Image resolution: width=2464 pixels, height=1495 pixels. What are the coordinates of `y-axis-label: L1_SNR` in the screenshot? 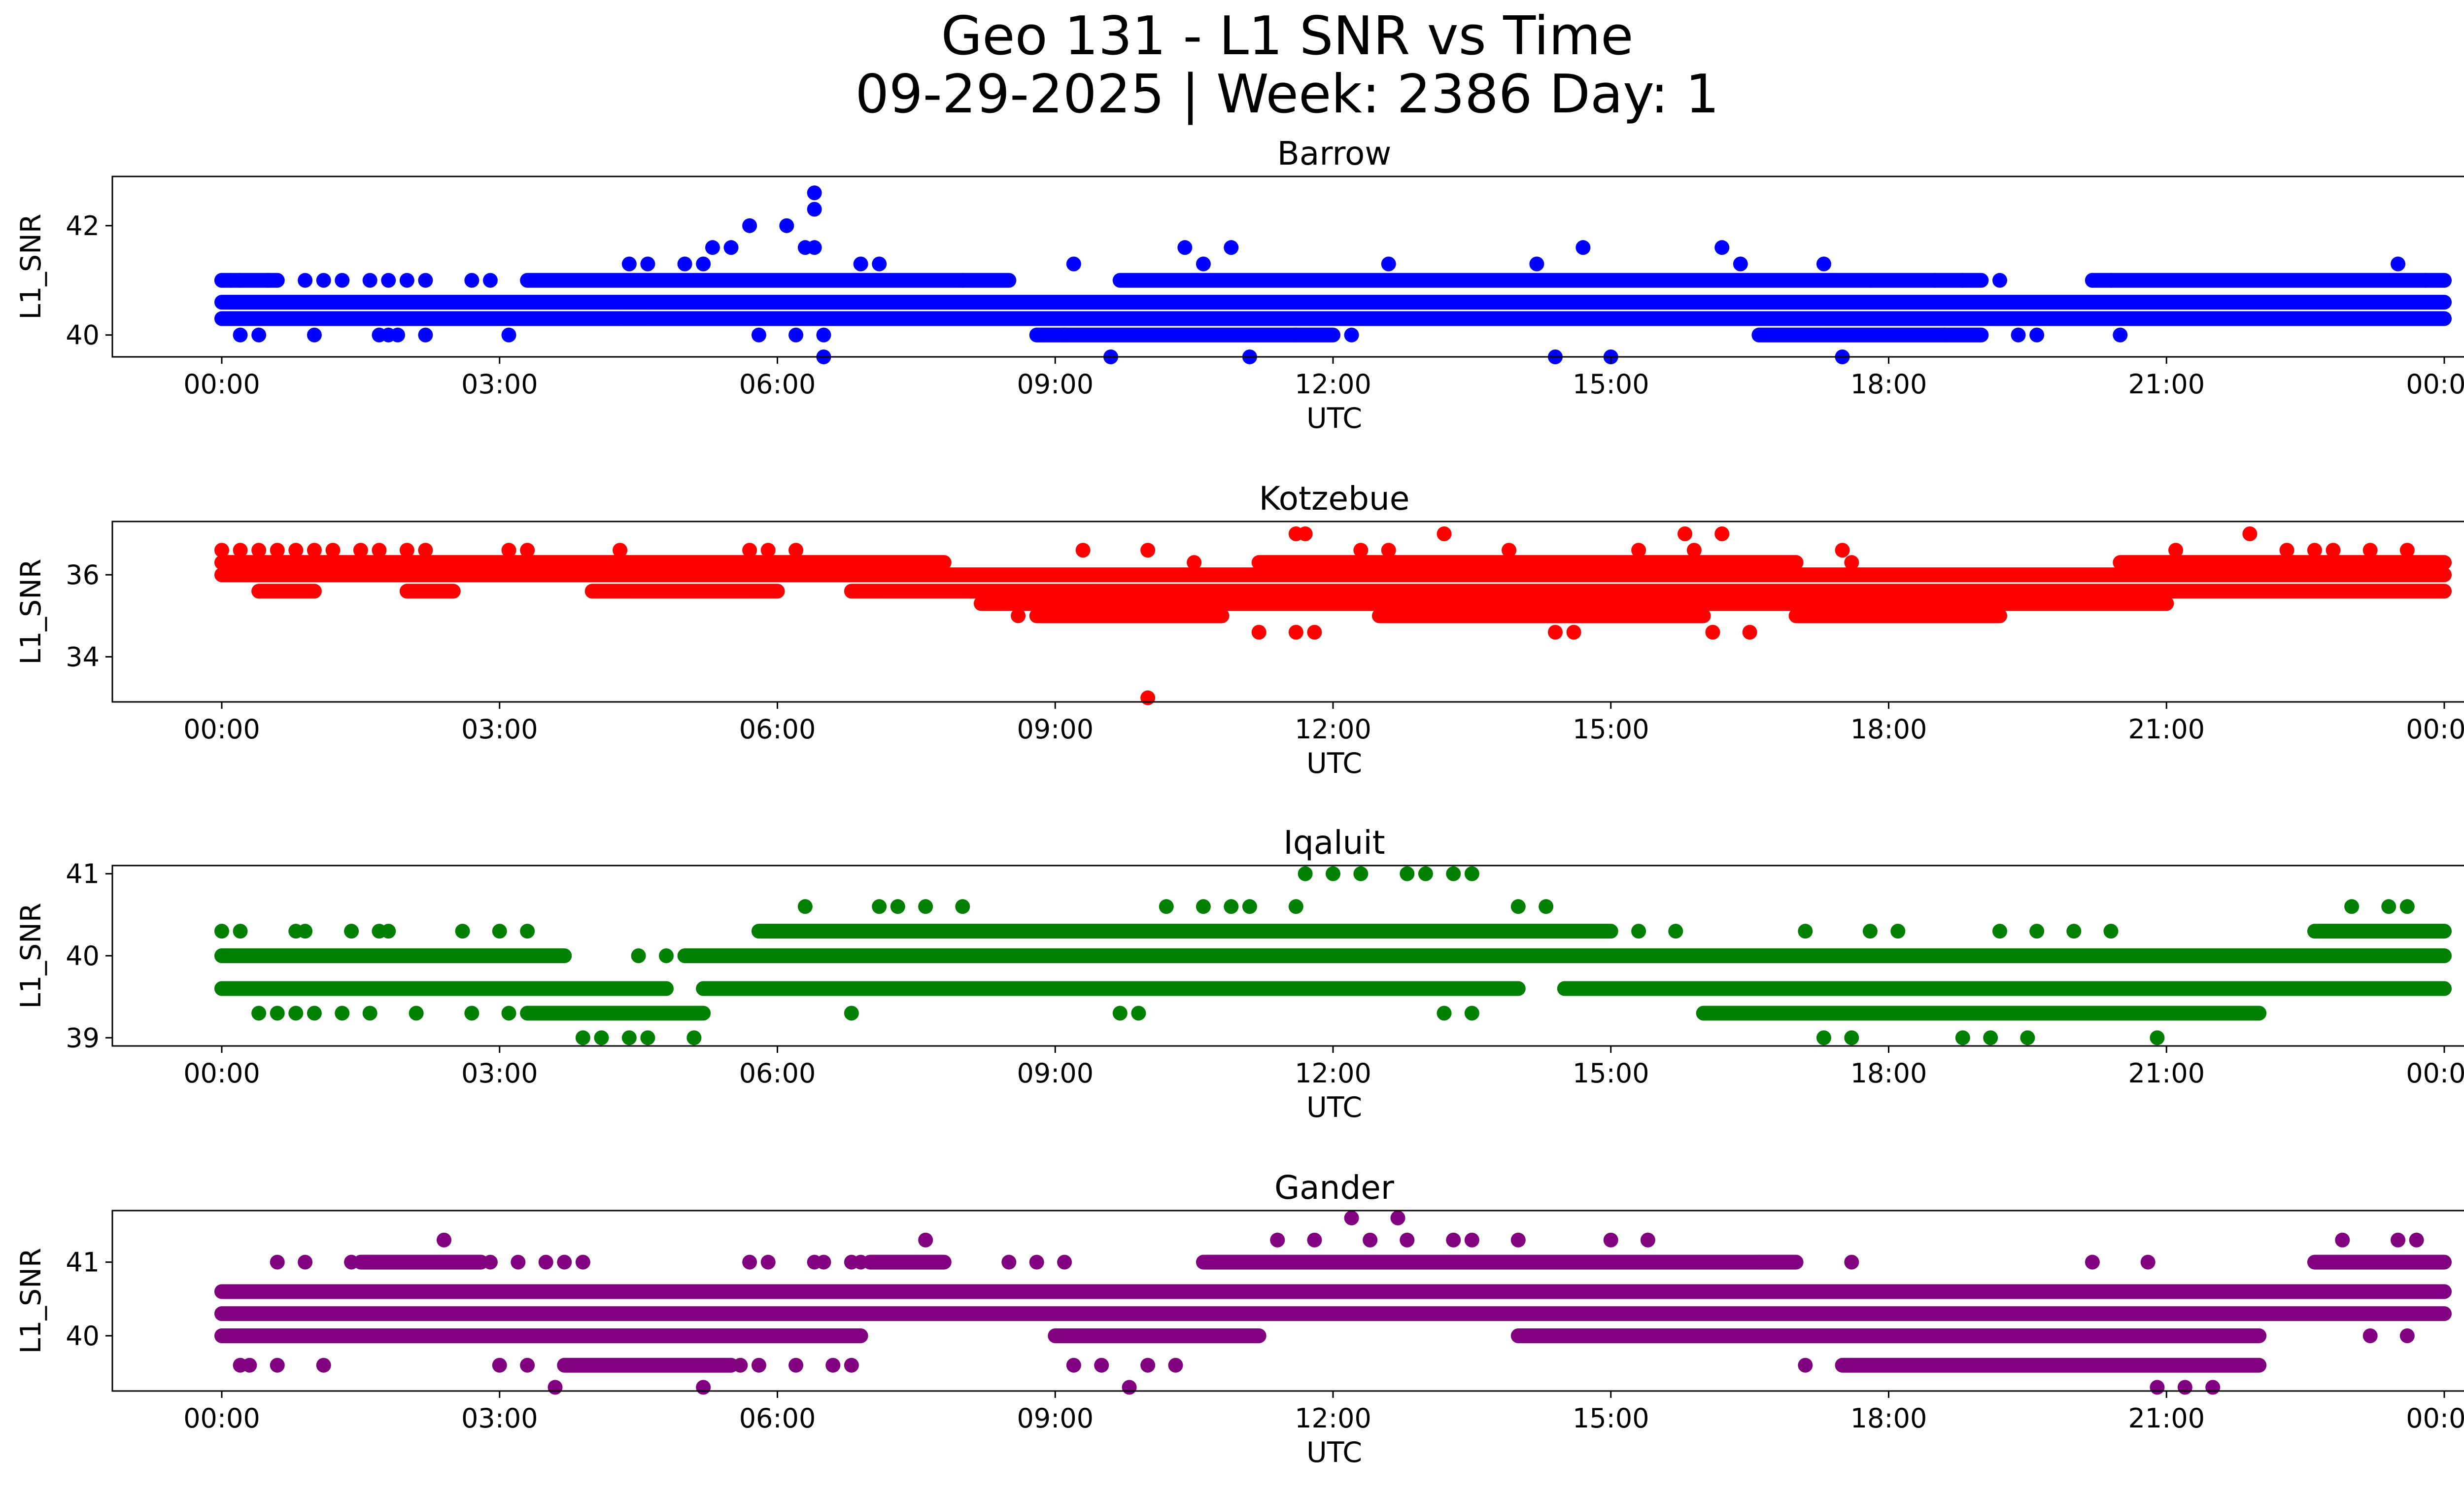 It's located at (31, 267).